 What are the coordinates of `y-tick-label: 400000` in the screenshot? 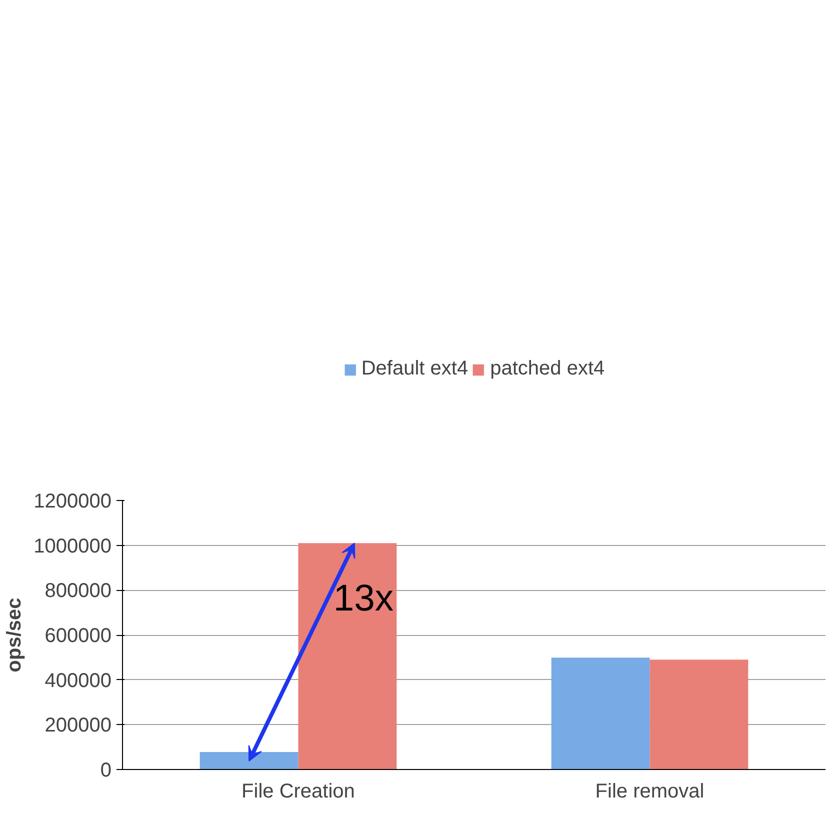 It's located at (78, 681).